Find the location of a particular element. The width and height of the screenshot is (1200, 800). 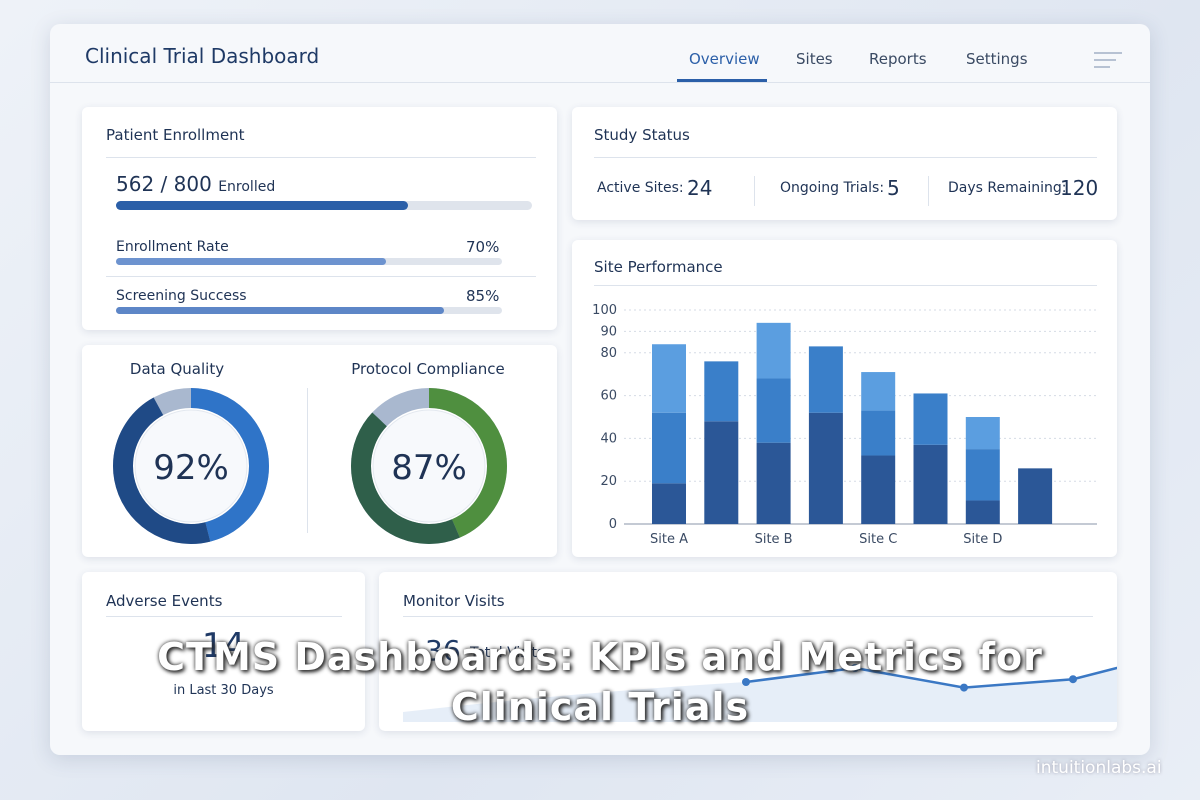

y-tick-label: 60 is located at coordinates (608, 396).